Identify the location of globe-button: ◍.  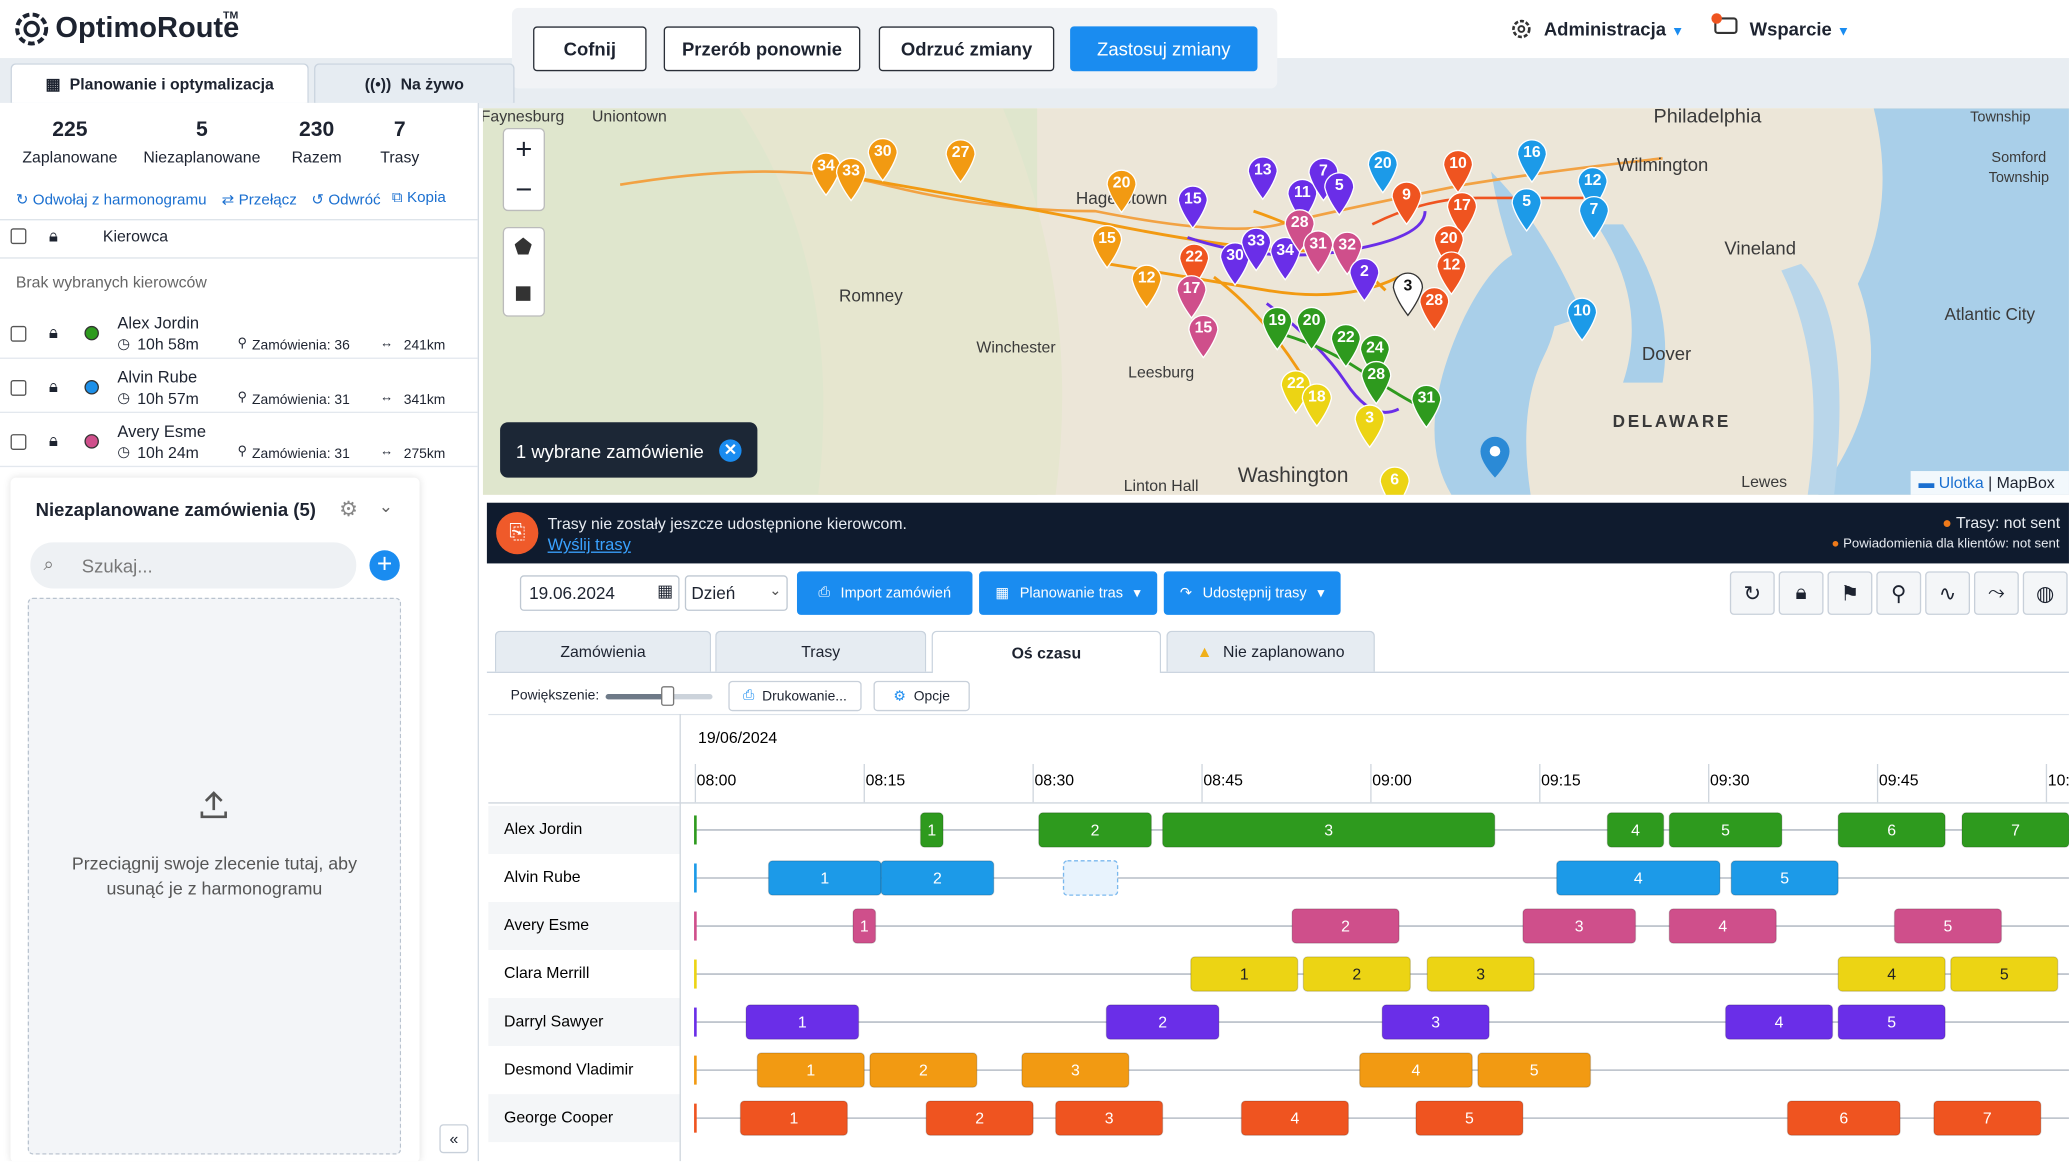
(2045, 593).